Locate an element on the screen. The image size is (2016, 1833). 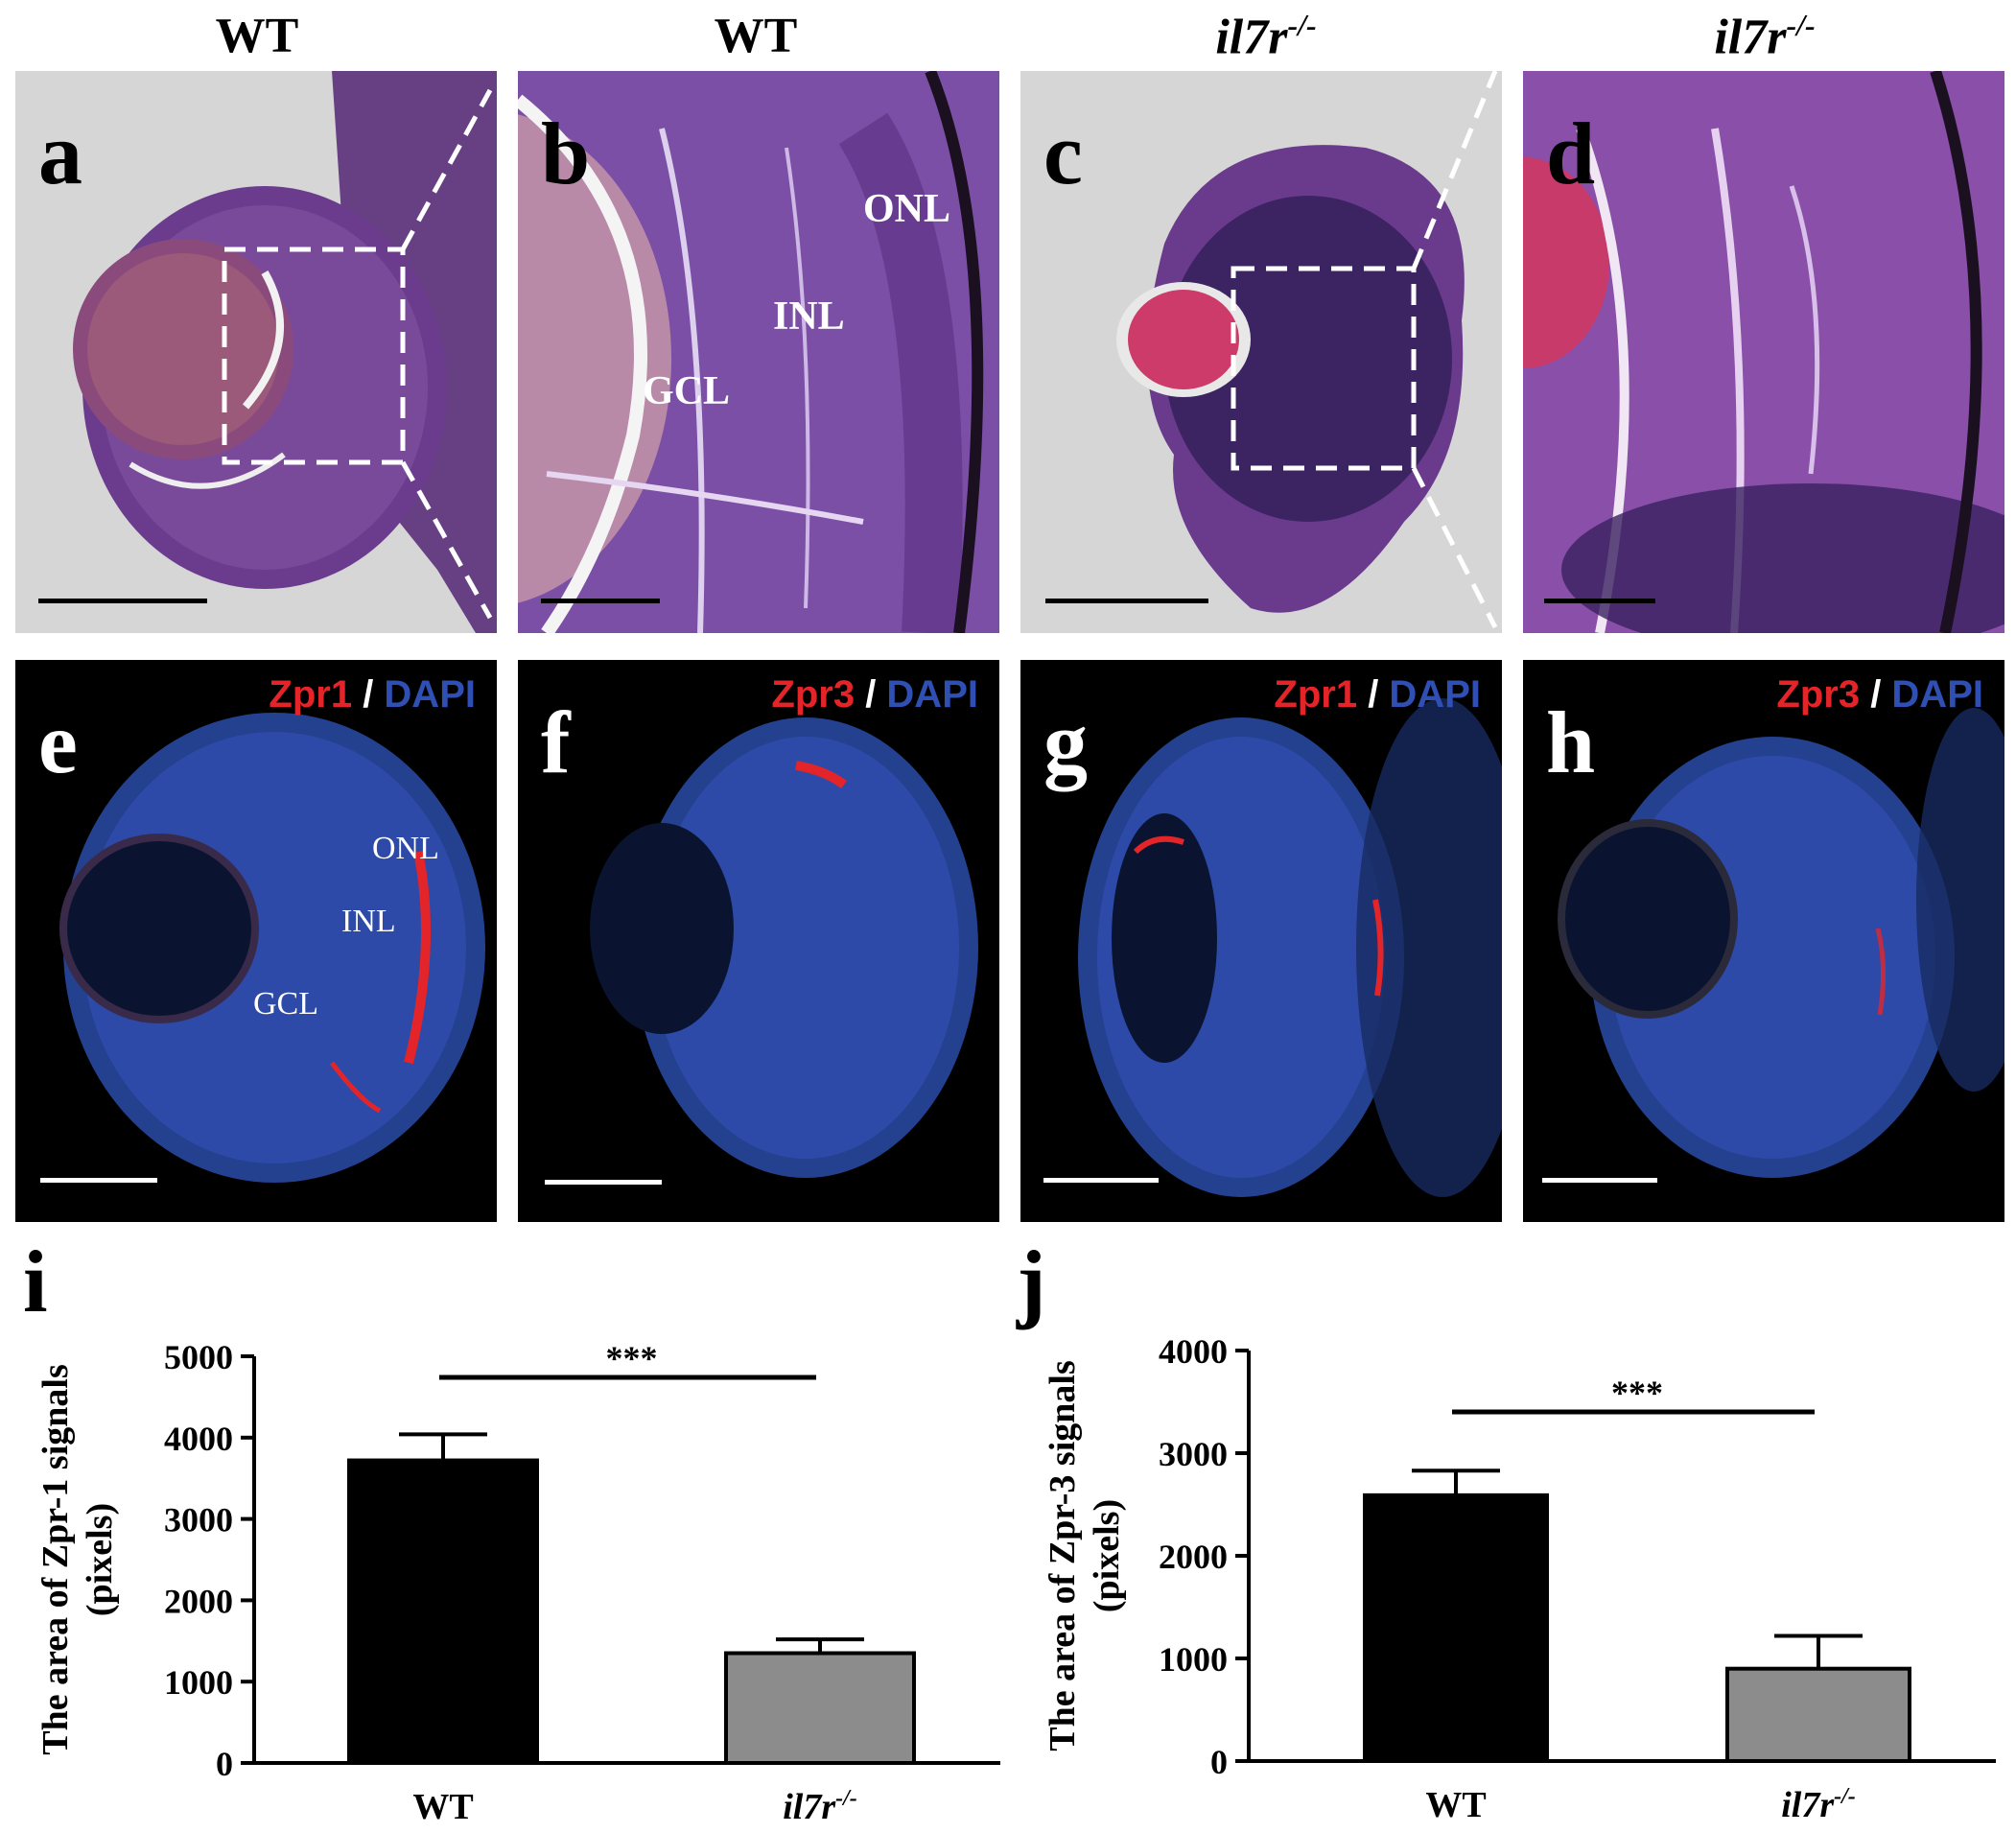
scale-bar-b is located at coordinates (600, 601).